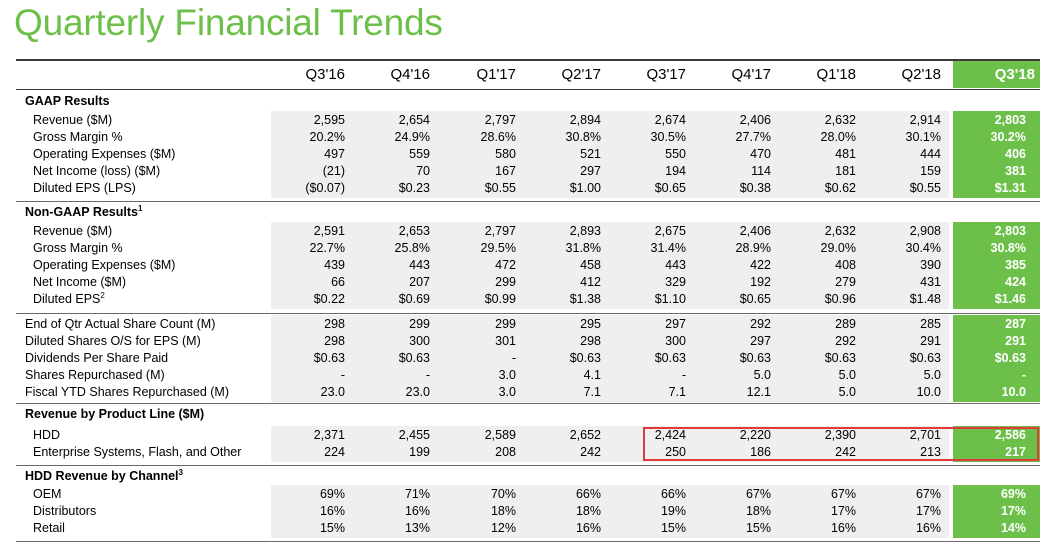 The width and height of the screenshot is (1057, 551). What do you see at coordinates (925, 231) in the screenshot?
I see `table-cell: 2,908` at bounding box center [925, 231].